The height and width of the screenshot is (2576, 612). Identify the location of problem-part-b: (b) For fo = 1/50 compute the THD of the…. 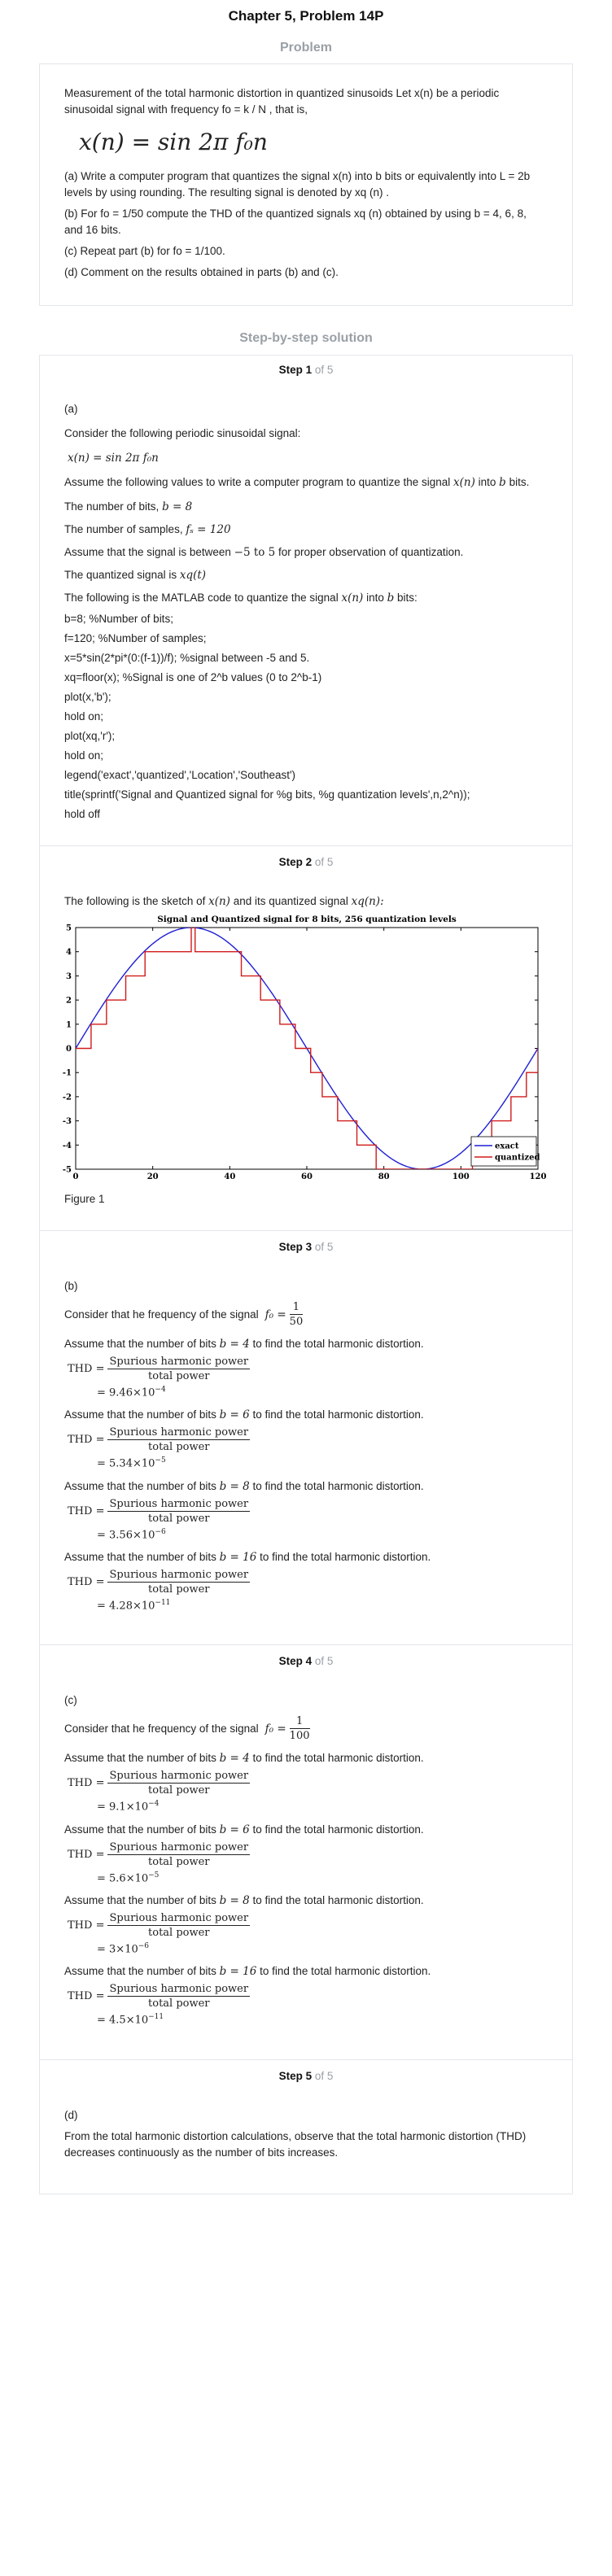
(295, 221).